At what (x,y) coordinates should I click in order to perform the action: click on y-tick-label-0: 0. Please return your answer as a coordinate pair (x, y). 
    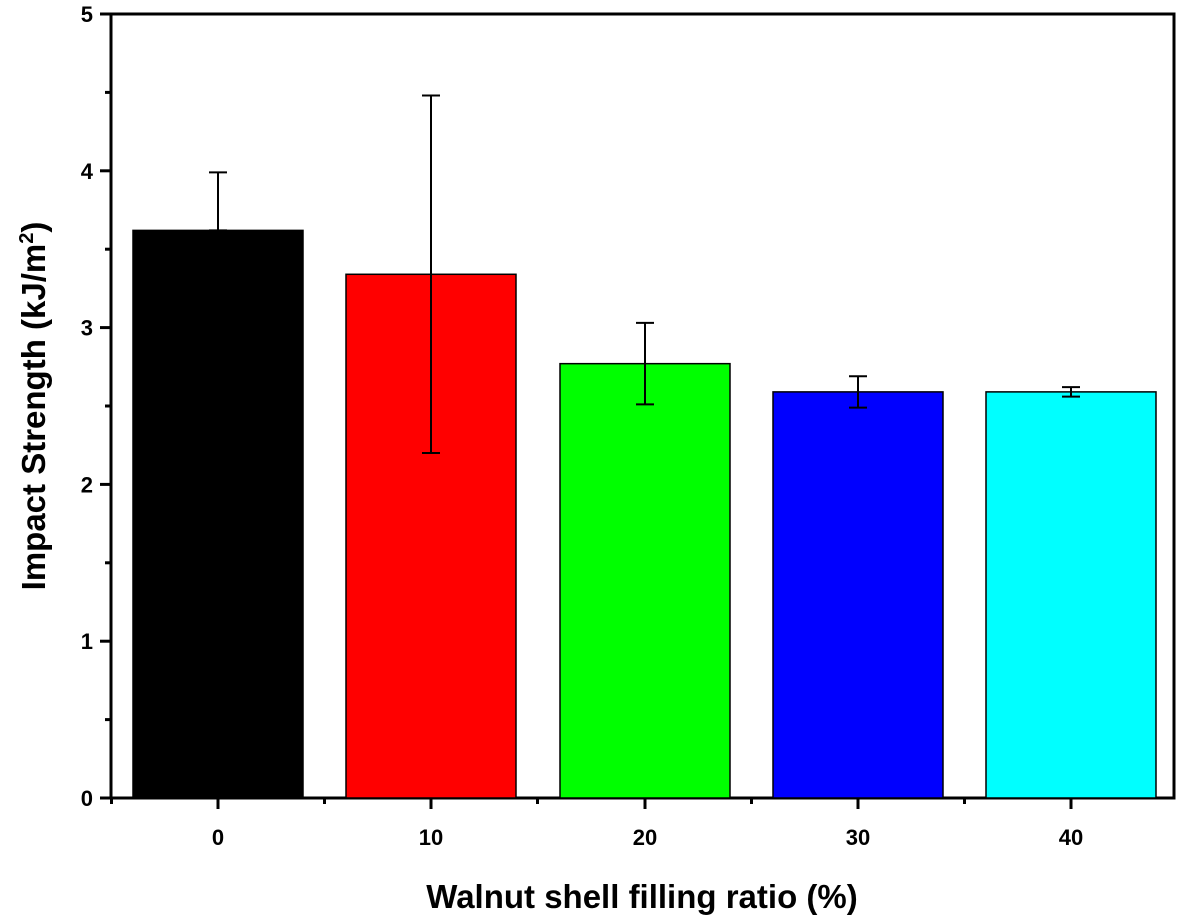
    Looking at the image, I should click on (87, 798).